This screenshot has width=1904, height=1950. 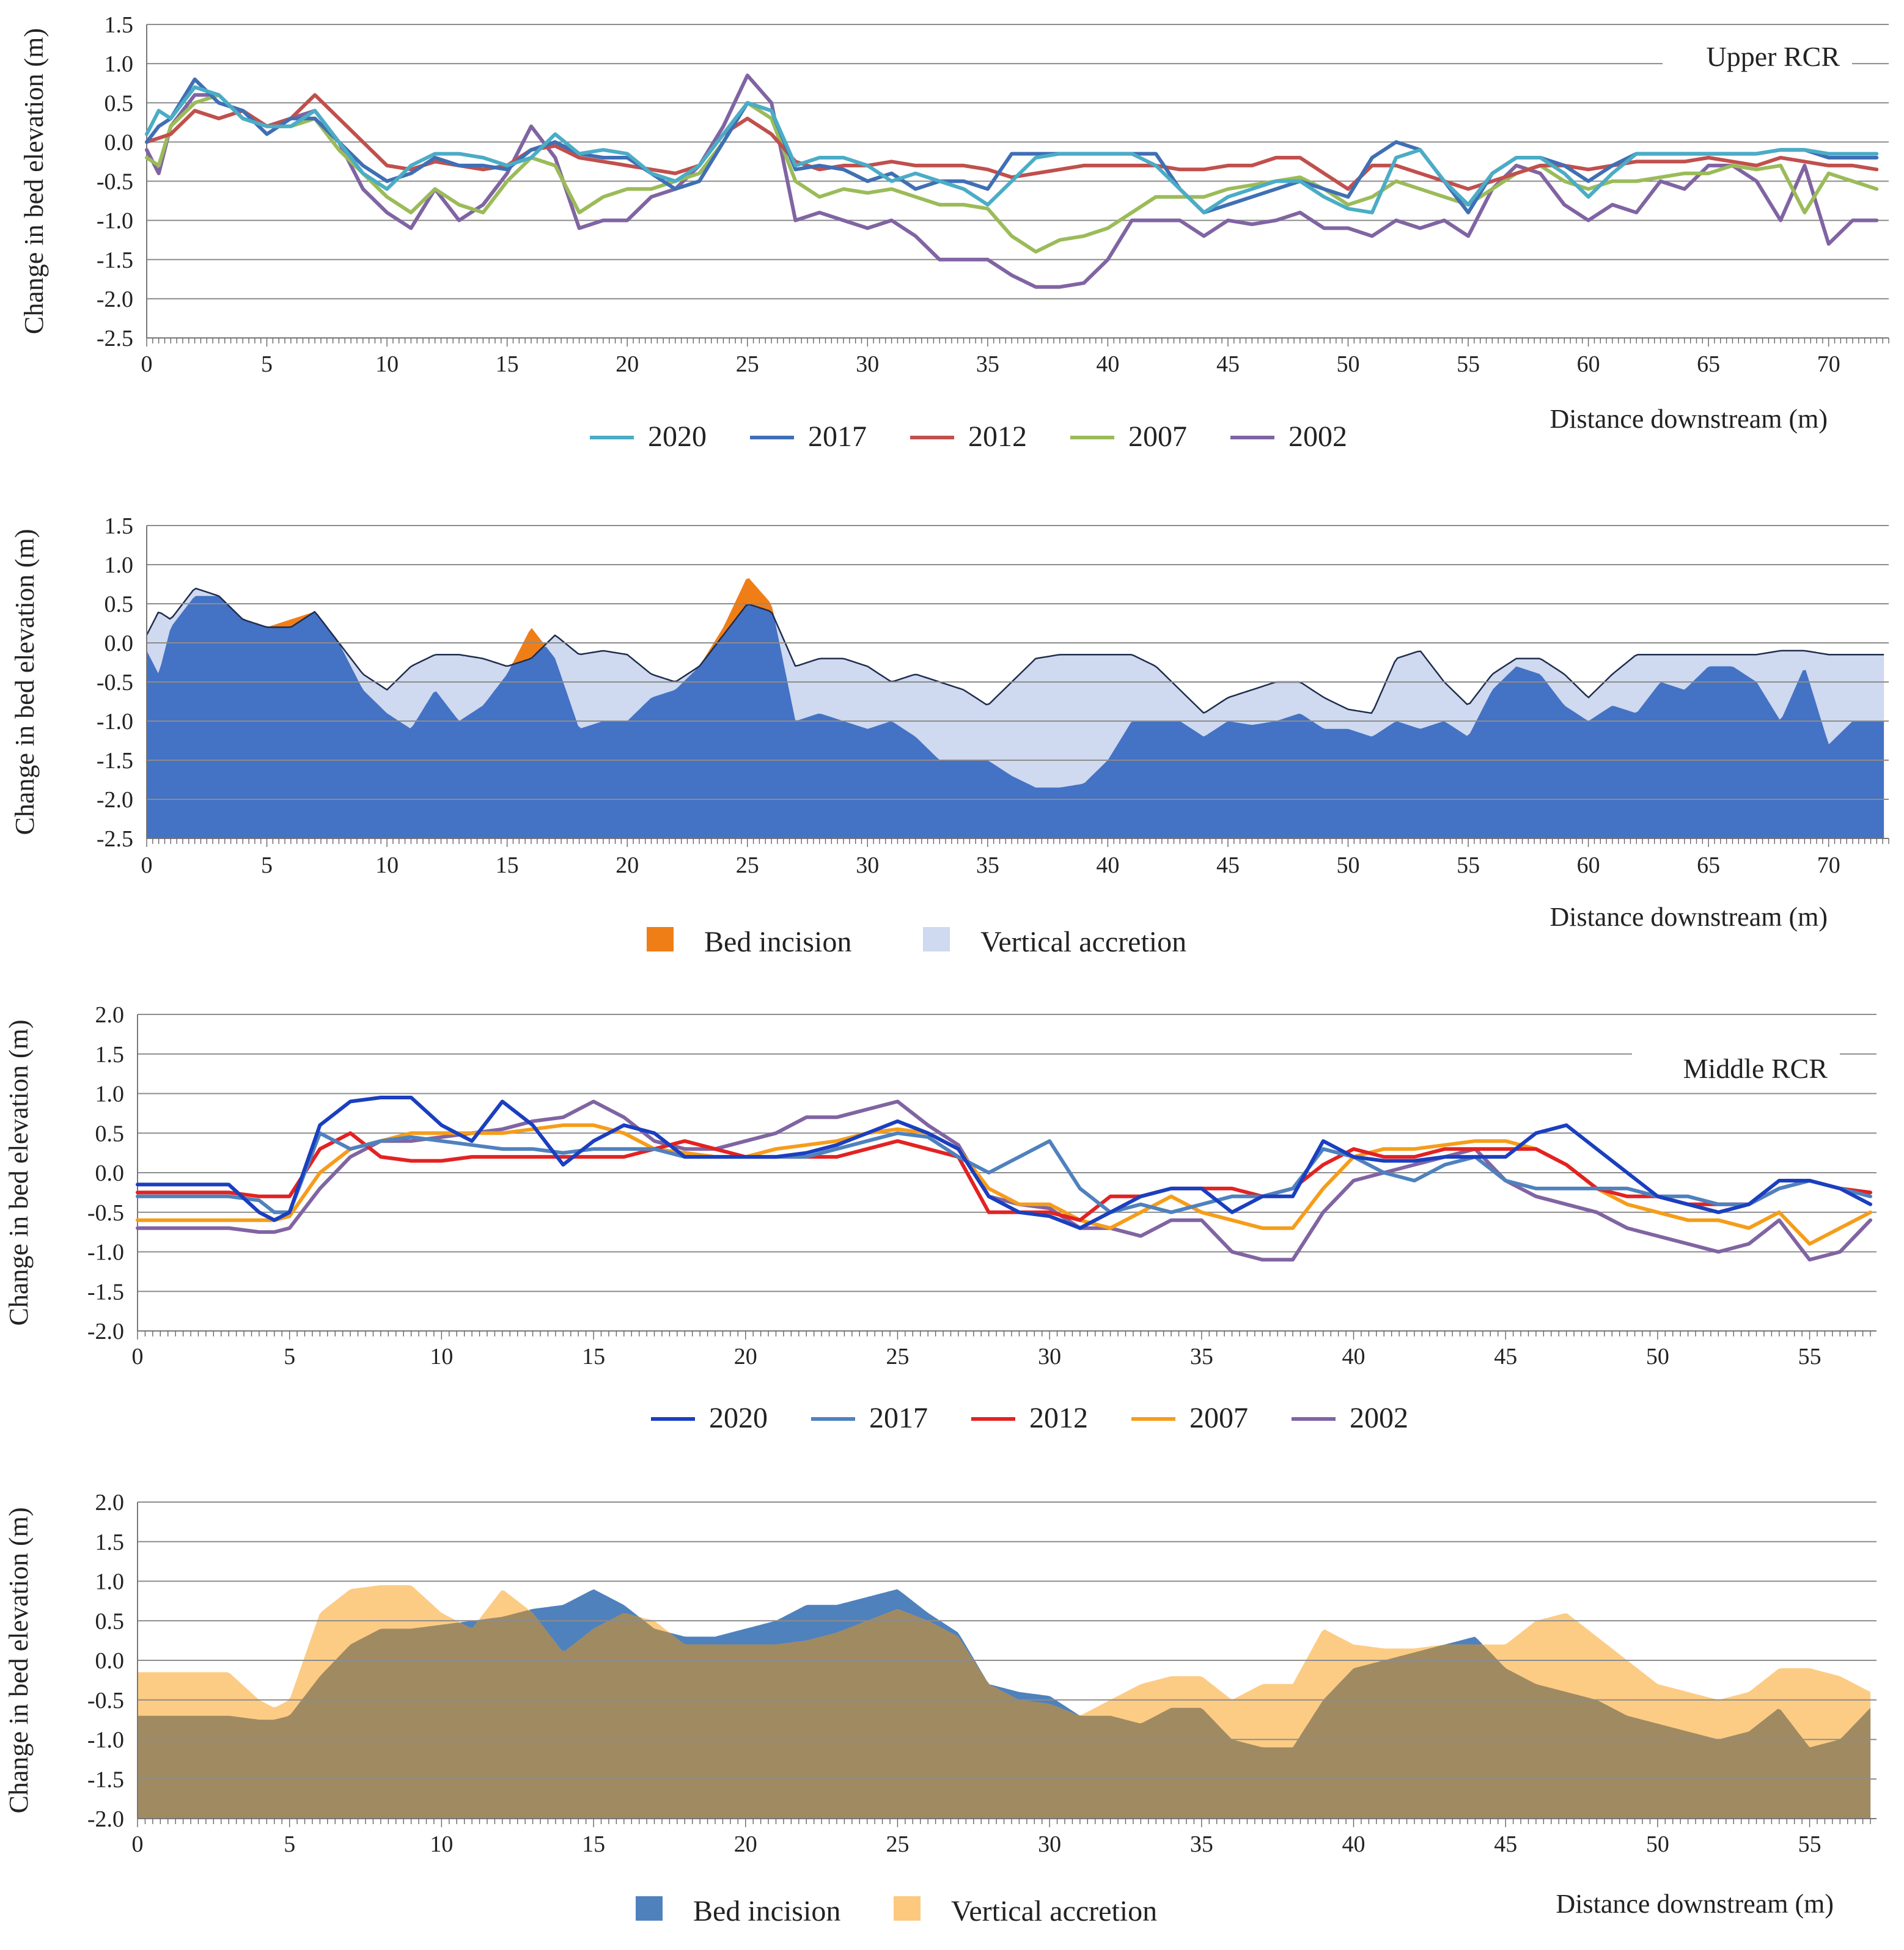 I want to click on x-tick-label: 65, so click(x=1708, y=364).